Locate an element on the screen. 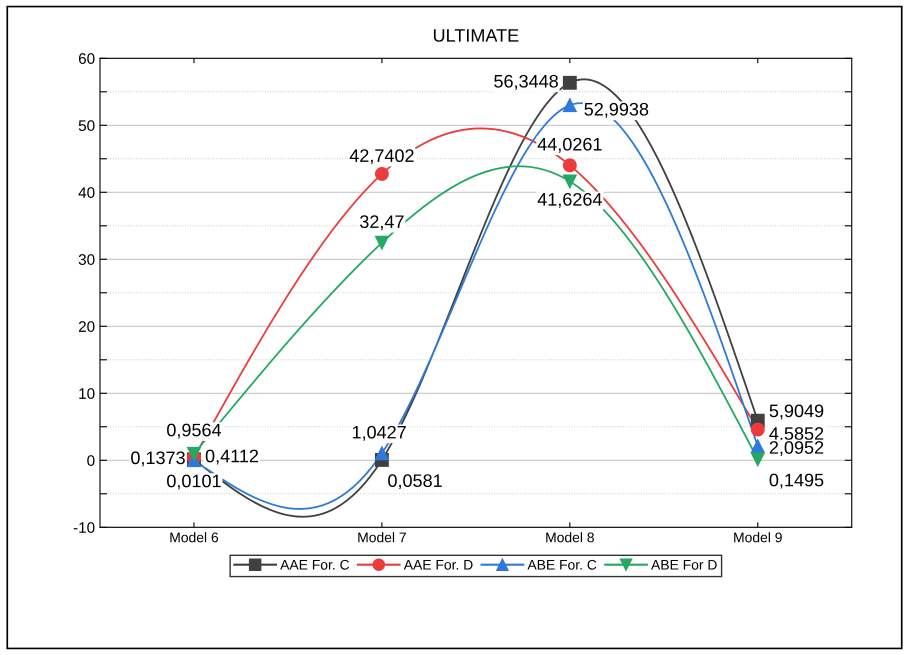 The width and height of the screenshot is (909, 655). data-label: 4,5852 is located at coordinates (796, 434).